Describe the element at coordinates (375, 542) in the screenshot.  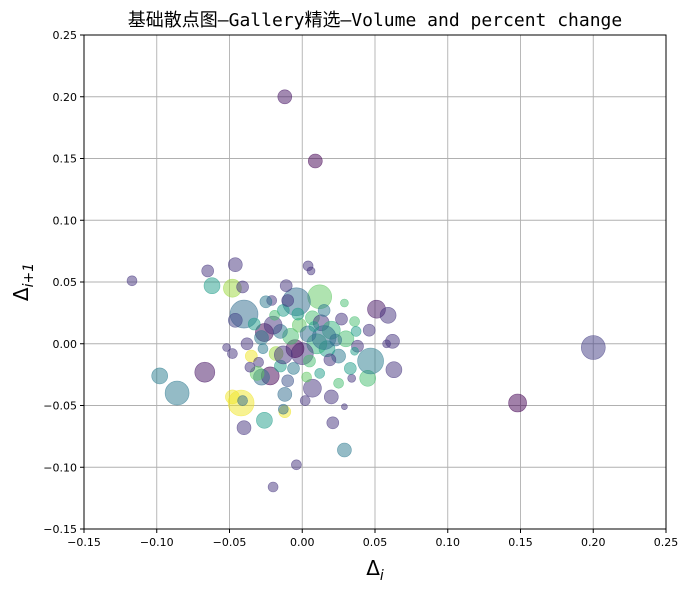
I see `x-tick-label: 0.05` at that location.